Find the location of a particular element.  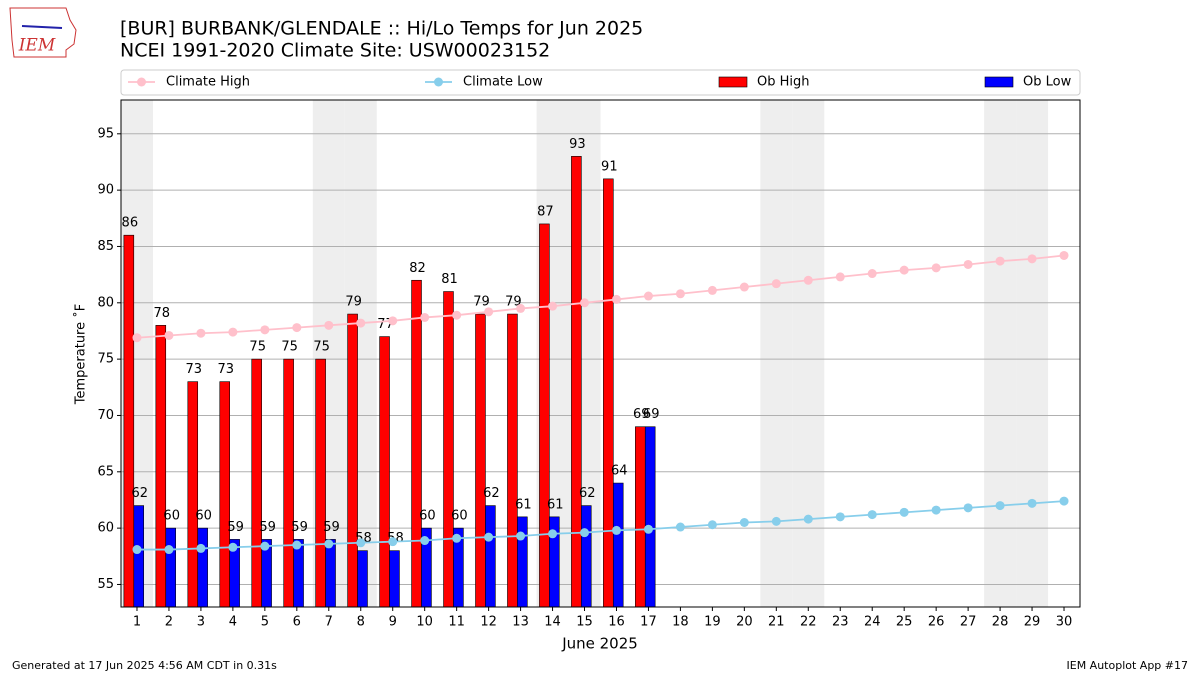

x-tick-label: 21 is located at coordinates (776, 622).